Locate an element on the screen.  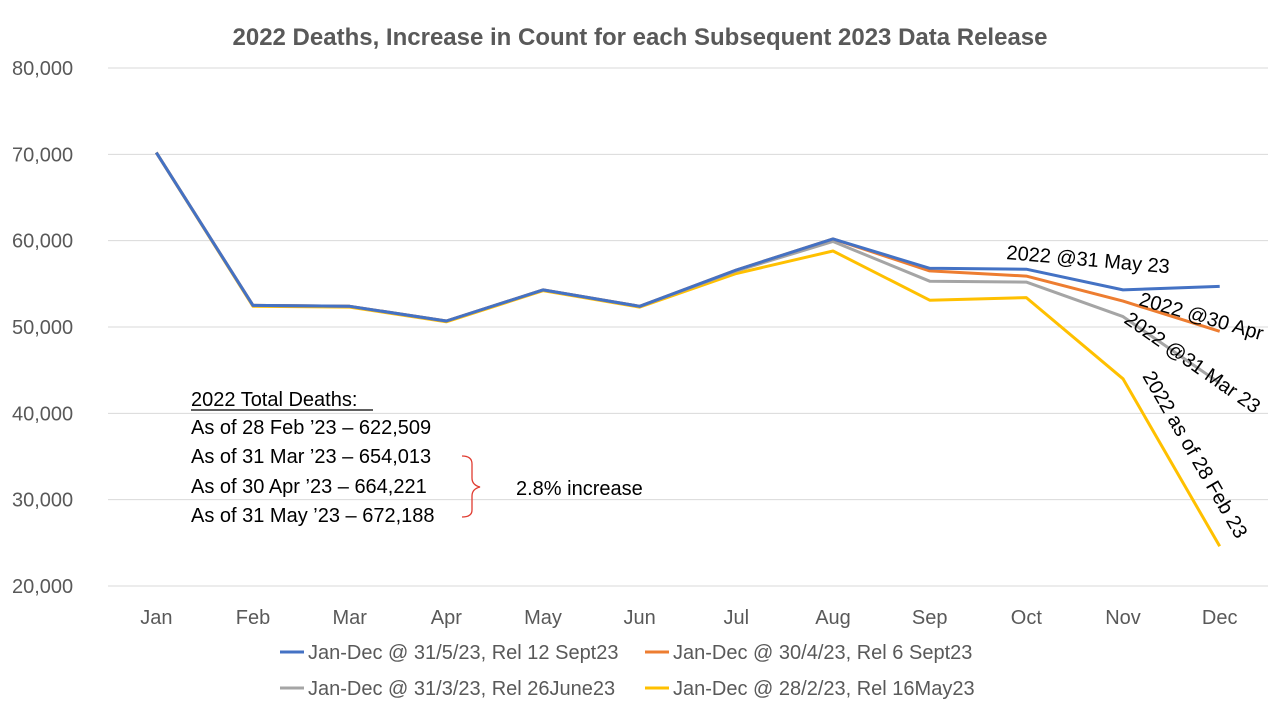
increase-bracket is located at coordinates (471, 486).